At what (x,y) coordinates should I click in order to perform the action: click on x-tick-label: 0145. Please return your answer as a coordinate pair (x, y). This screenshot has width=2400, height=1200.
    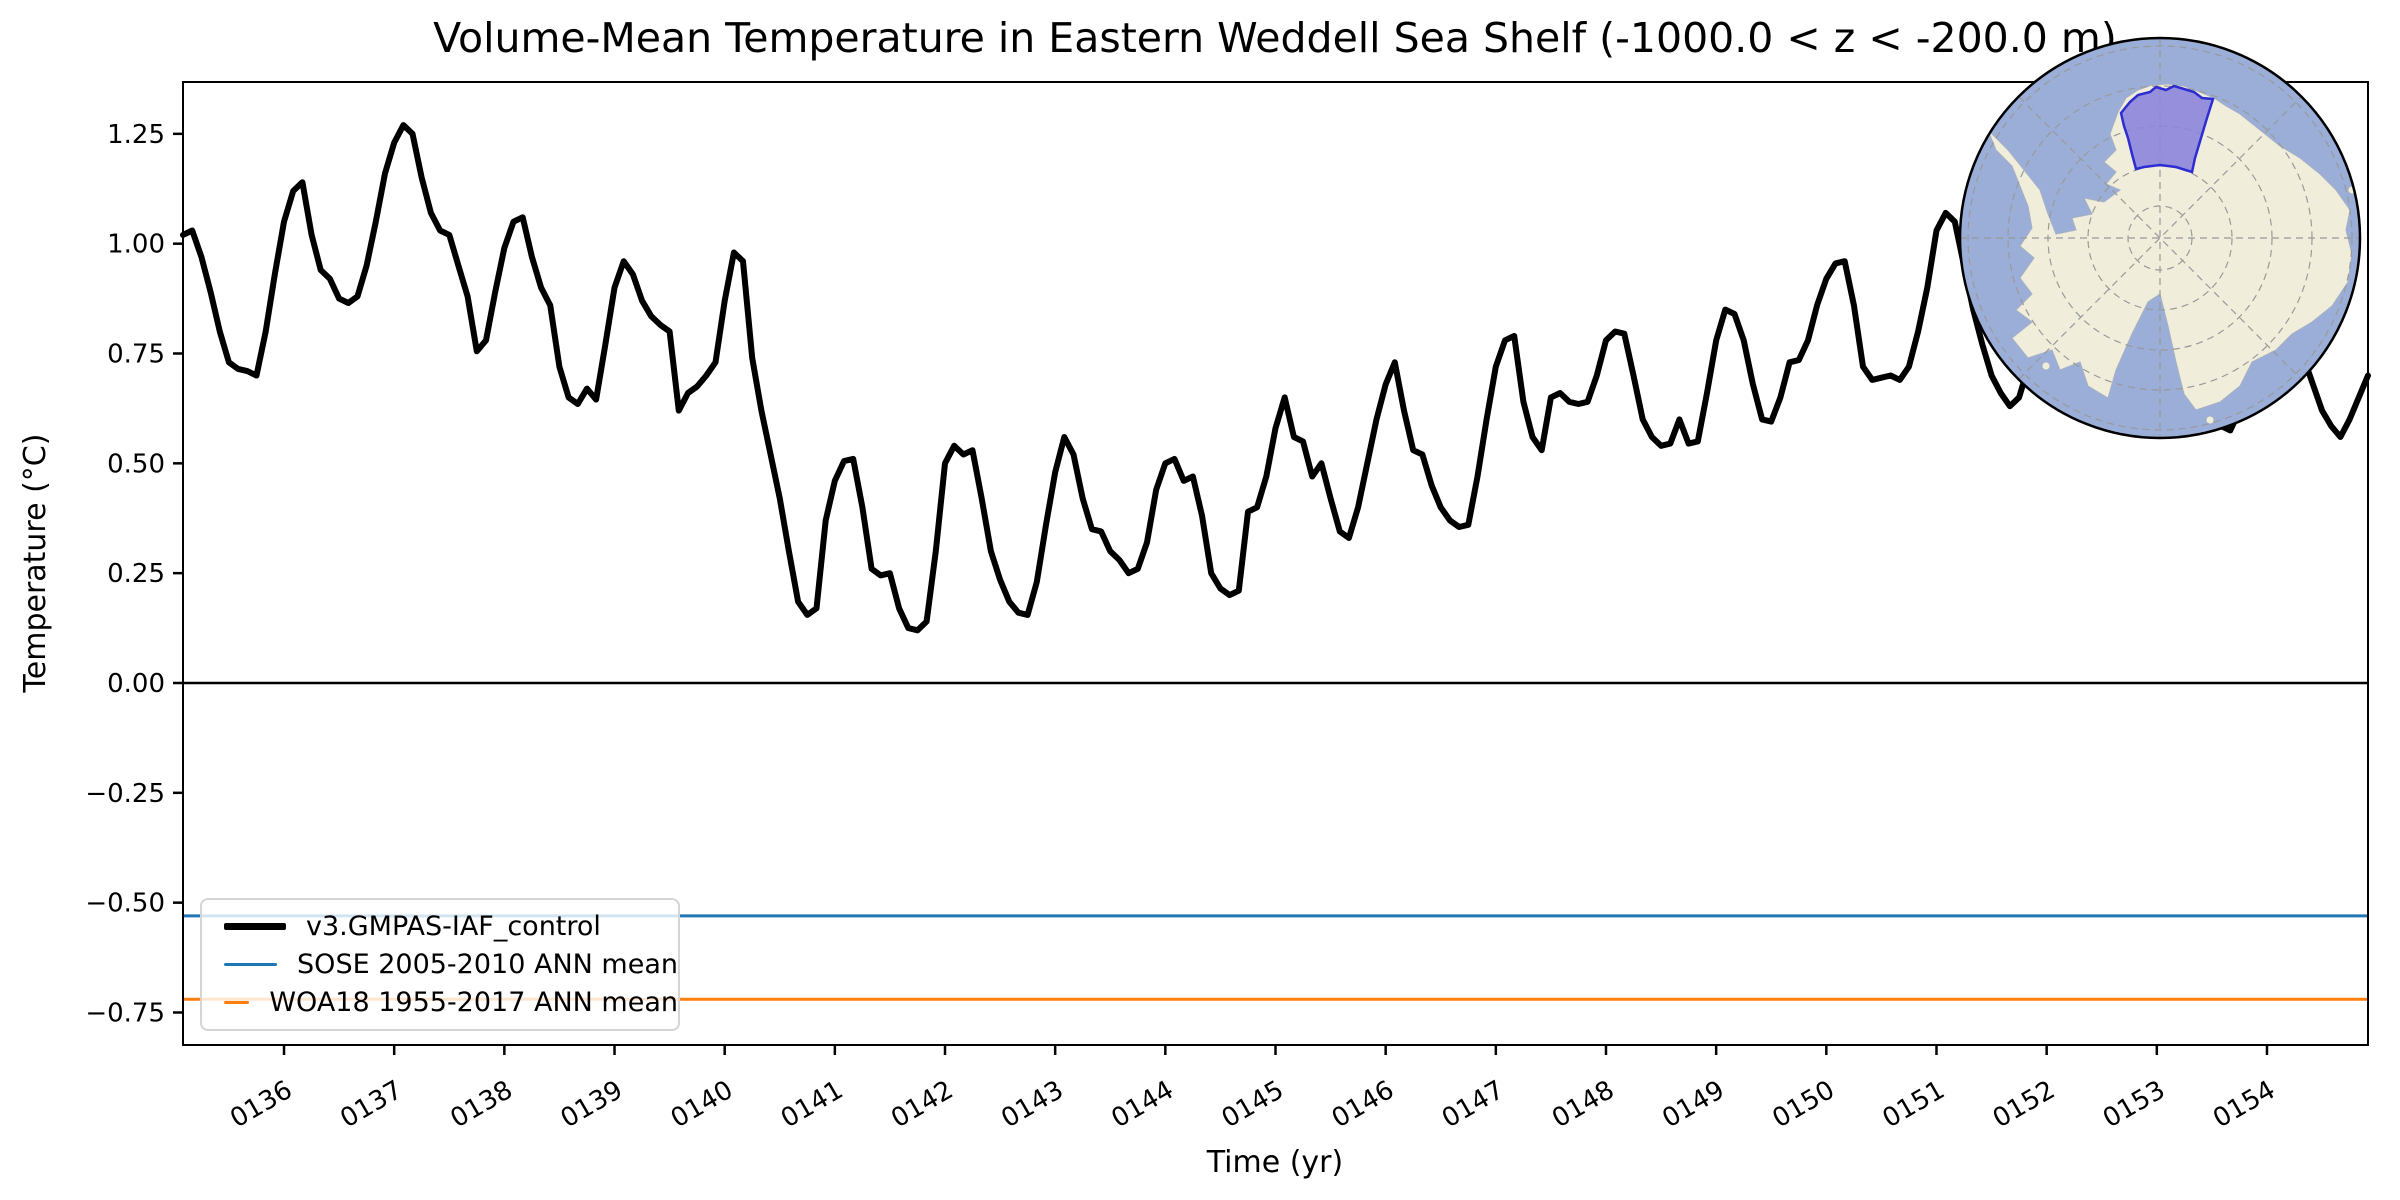
    Looking at the image, I should click on (1253, 1104).